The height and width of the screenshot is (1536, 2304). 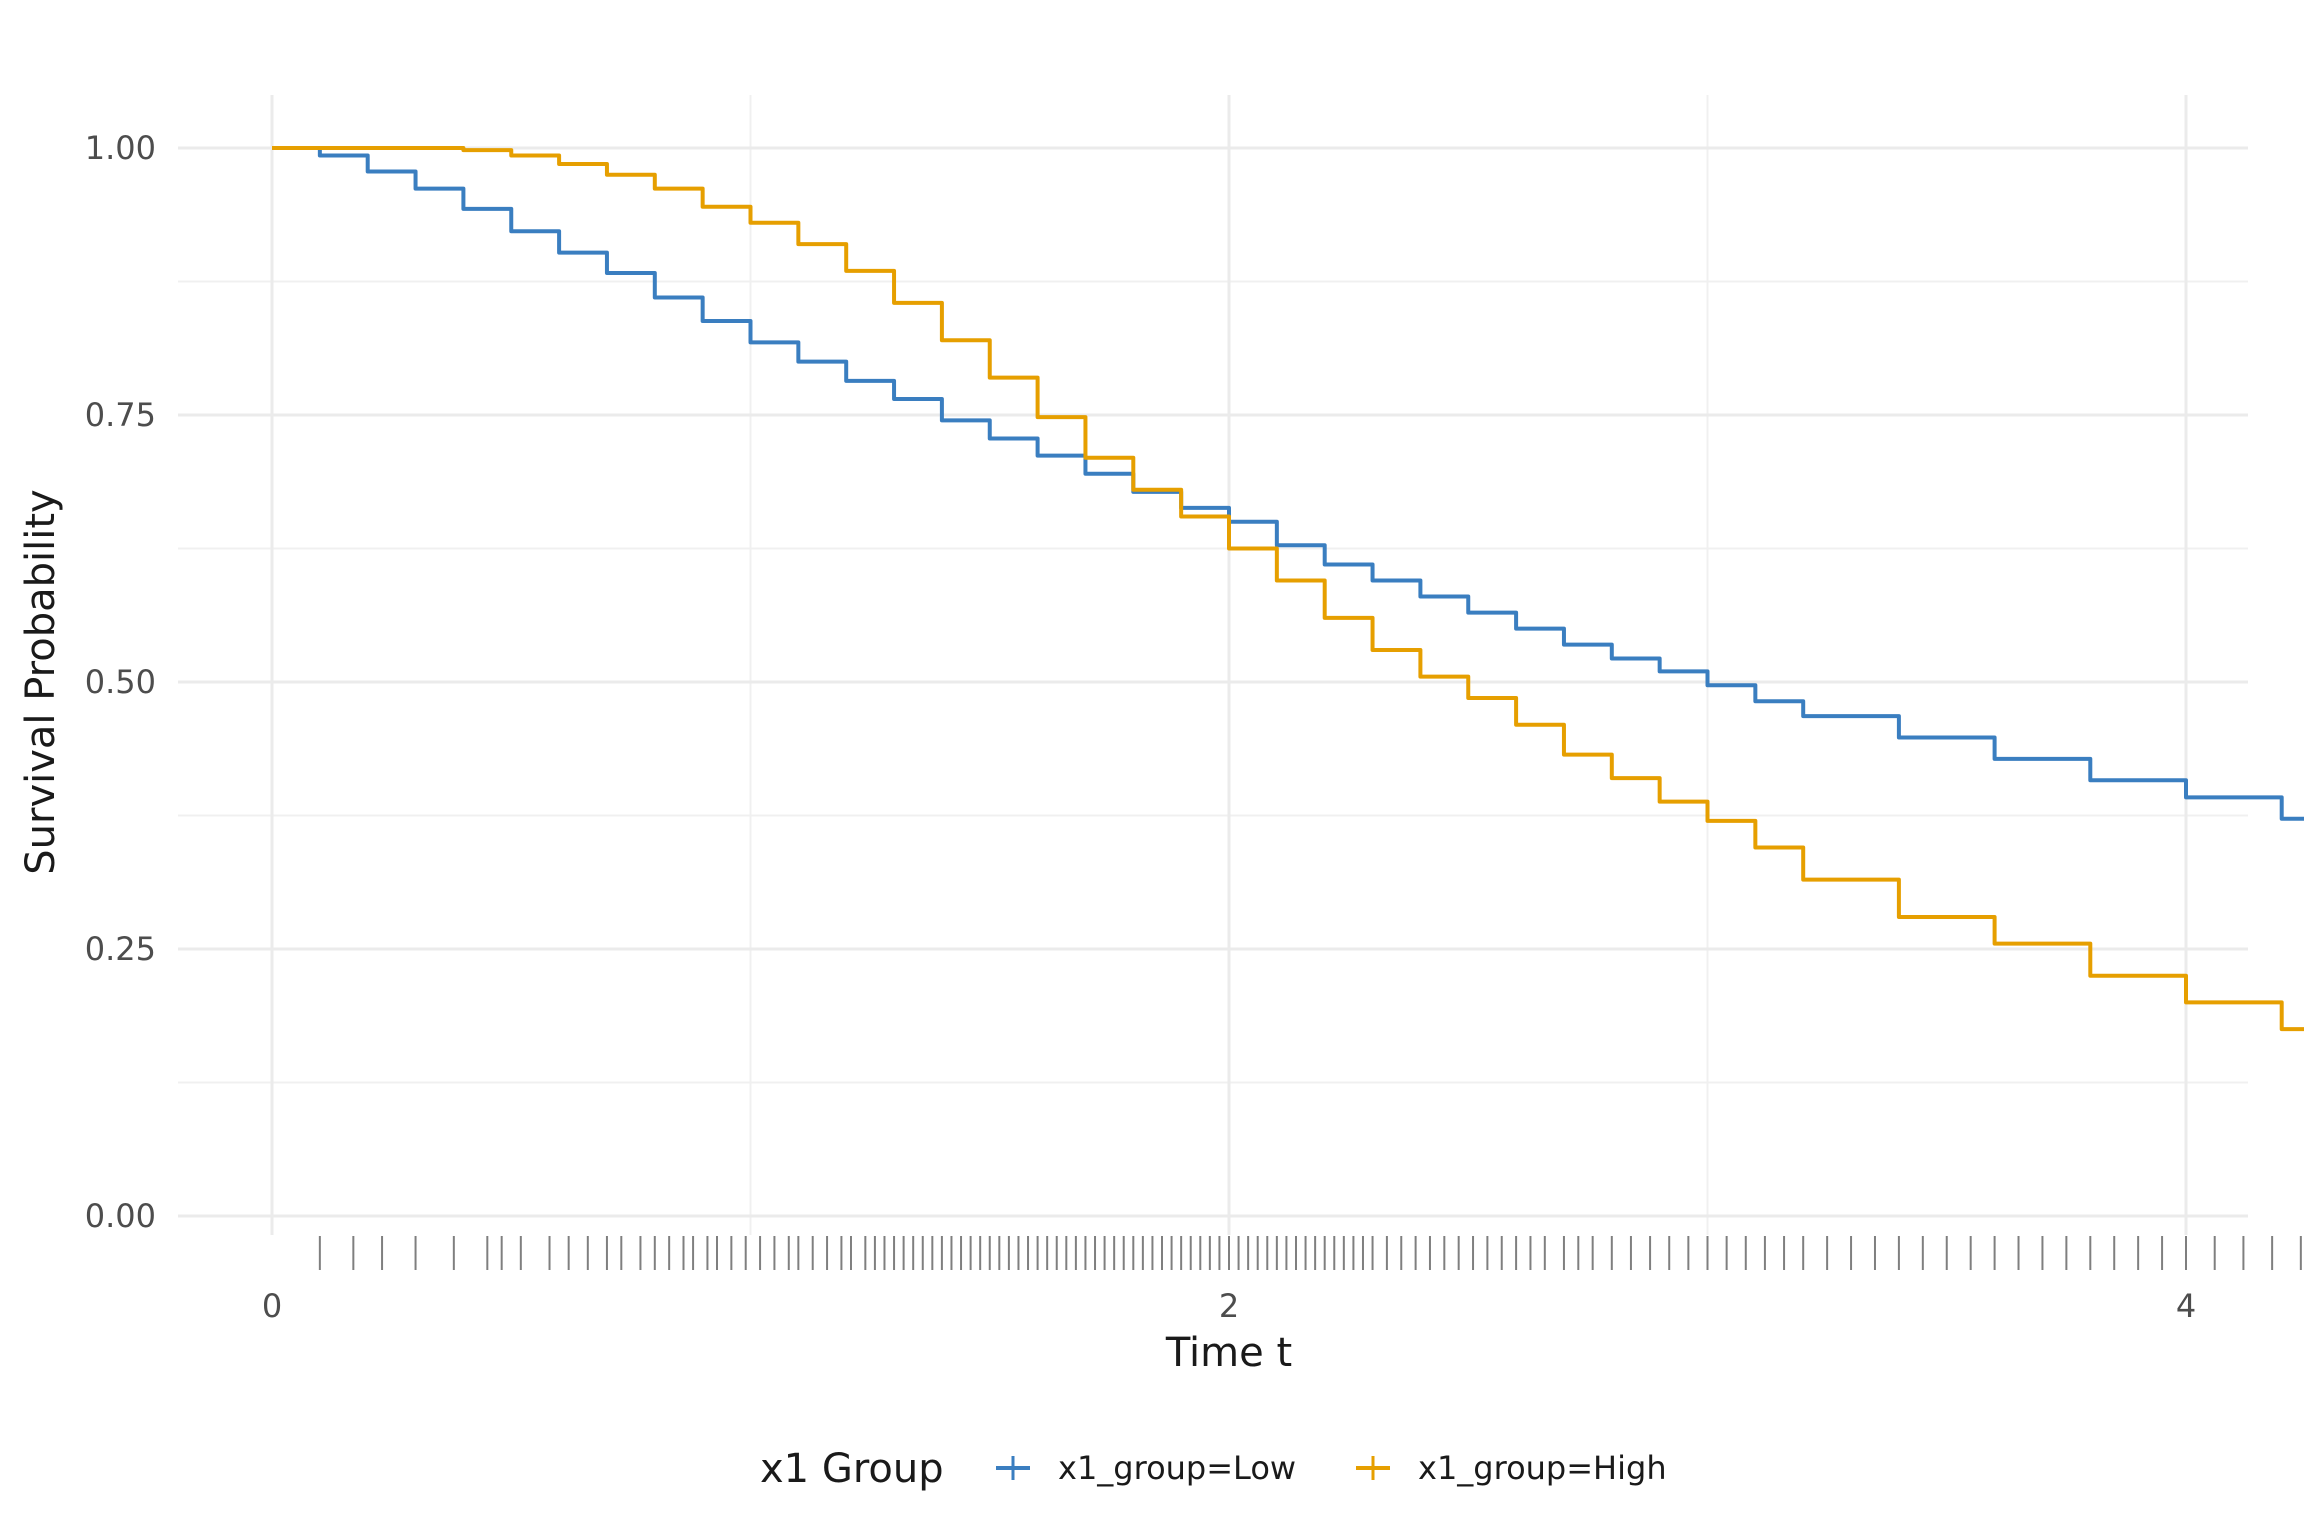 What do you see at coordinates (120, 949) in the screenshot?
I see `y-tick-label: 0.25` at bounding box center [120, 949].